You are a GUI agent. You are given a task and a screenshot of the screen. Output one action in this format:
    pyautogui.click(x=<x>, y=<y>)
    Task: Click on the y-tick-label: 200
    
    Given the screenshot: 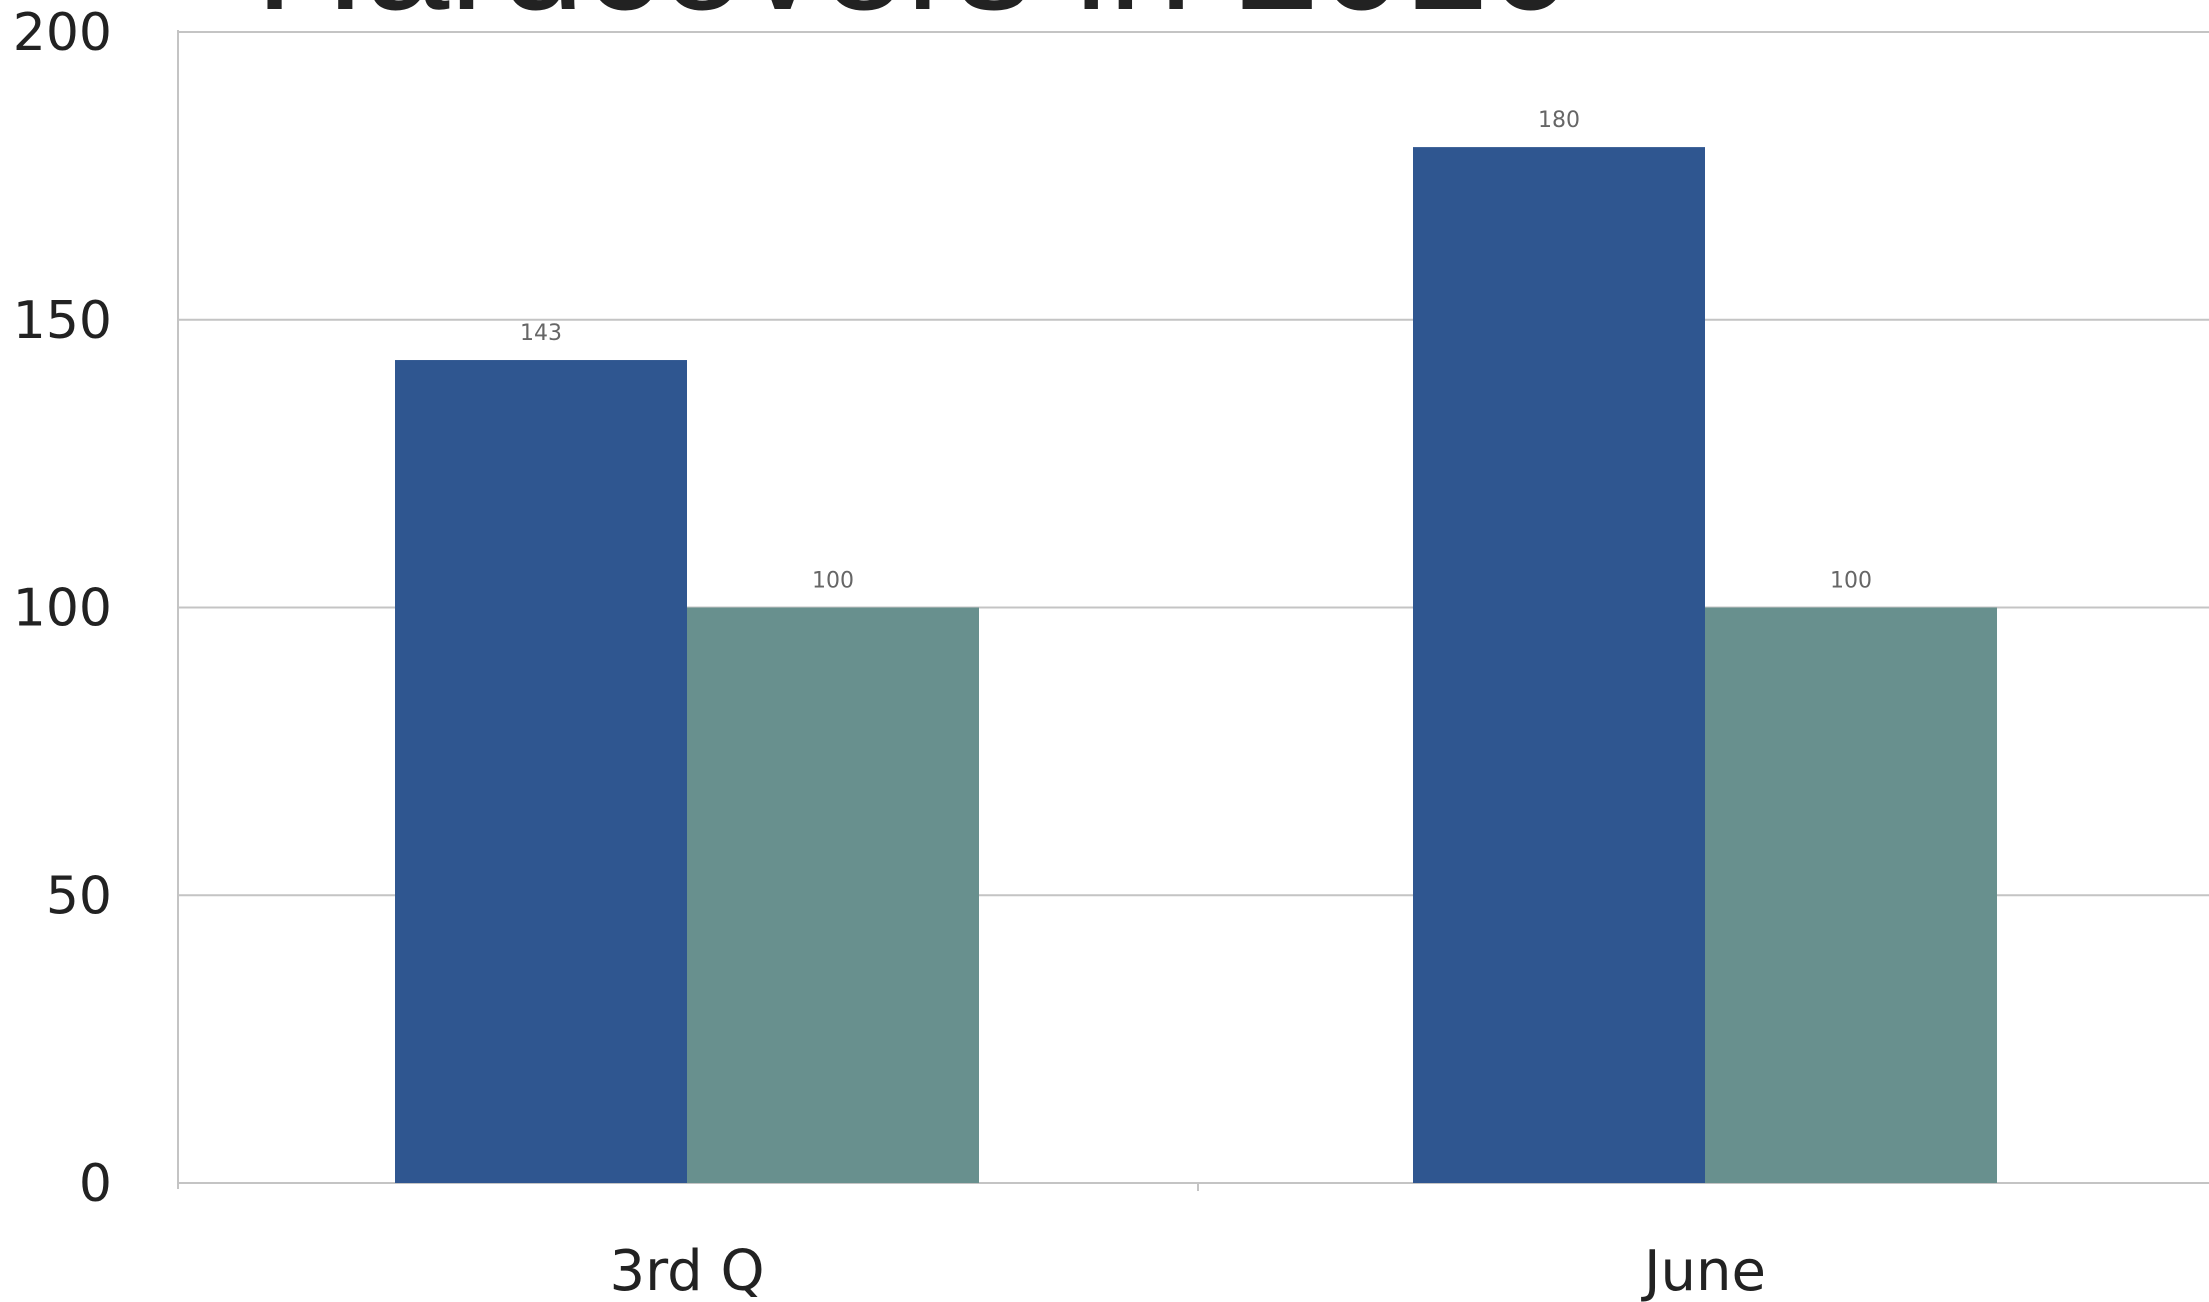 What is the action you would take?
    pyautogui.click(x=62, y=33)
    